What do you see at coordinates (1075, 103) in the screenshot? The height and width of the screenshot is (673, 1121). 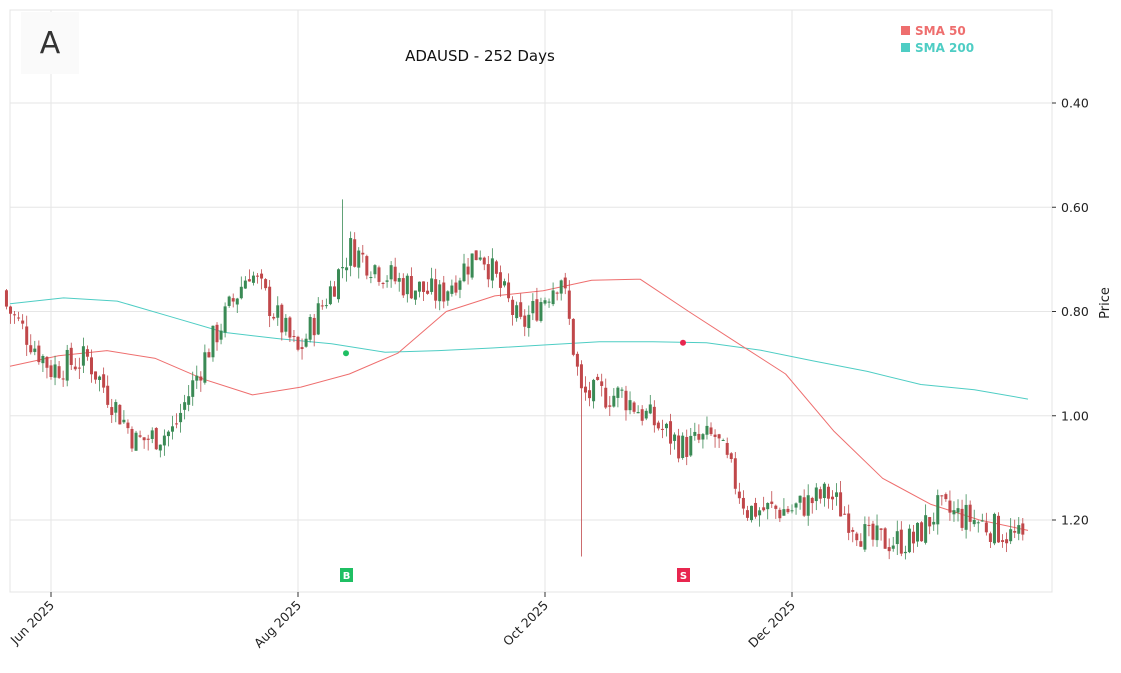 I see `y-tick-label: 0.40` at bounding box center [1075, 103].